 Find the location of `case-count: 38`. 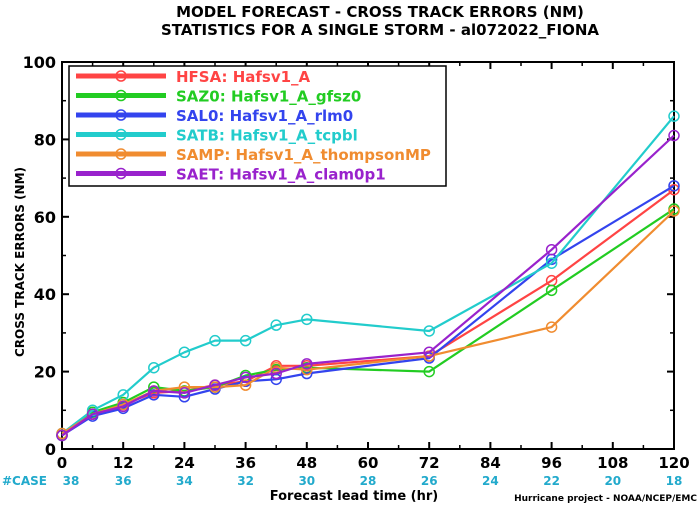

case-count: 38 is located at coordinates (71, 481).